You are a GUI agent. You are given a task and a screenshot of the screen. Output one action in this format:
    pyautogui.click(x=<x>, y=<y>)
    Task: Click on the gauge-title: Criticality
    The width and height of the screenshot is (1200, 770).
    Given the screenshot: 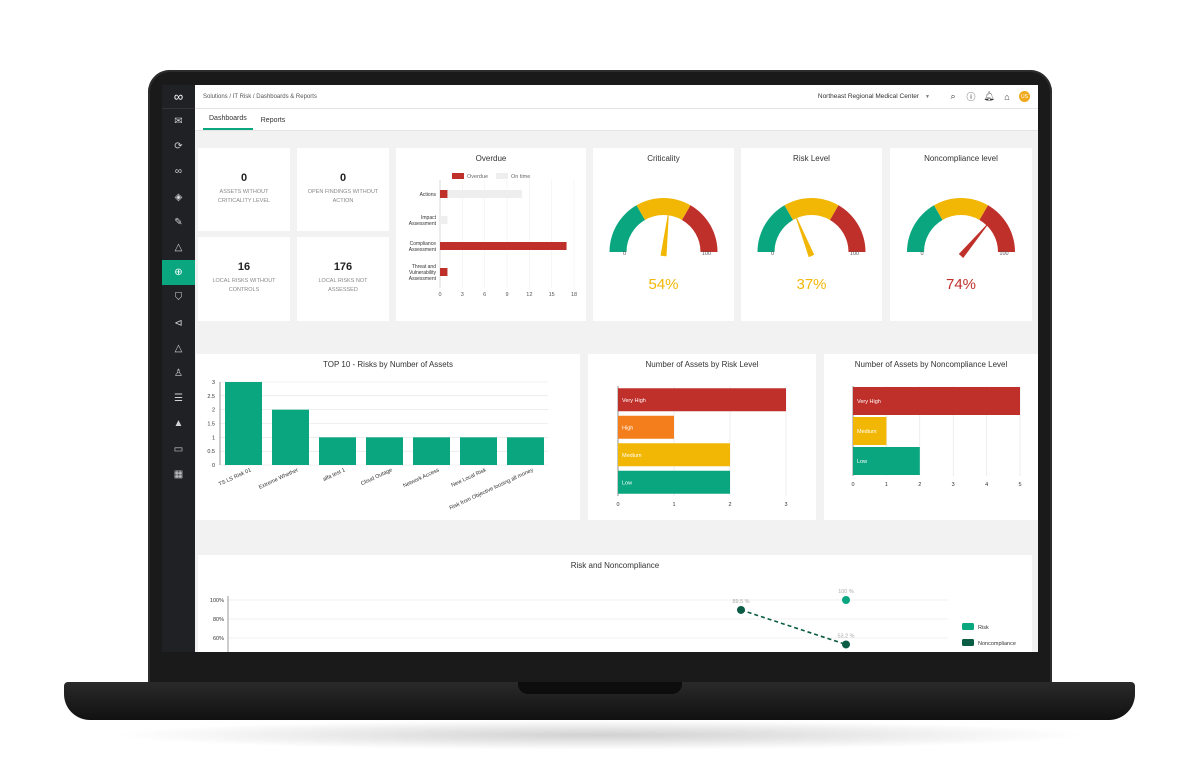 What is the action you would take?
    pyautogui.click(x=663, y=158)
    